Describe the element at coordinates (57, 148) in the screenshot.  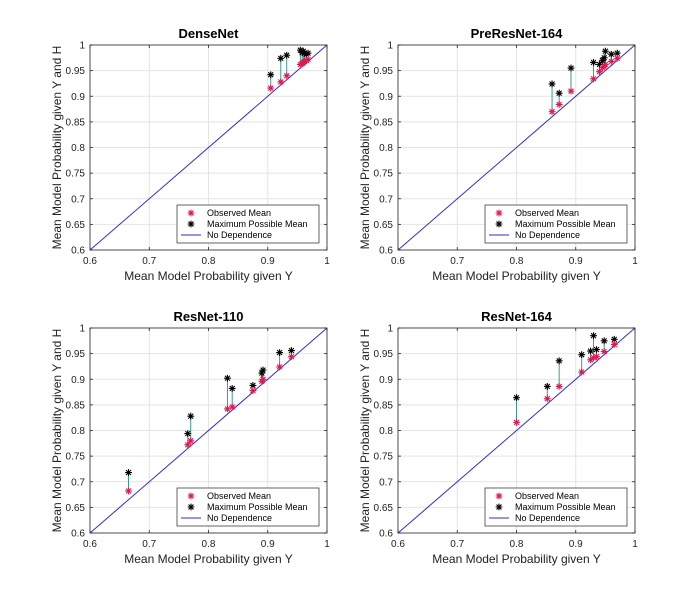
I see `y-axis-label: Mean Model Probability given Y and H` at that location.